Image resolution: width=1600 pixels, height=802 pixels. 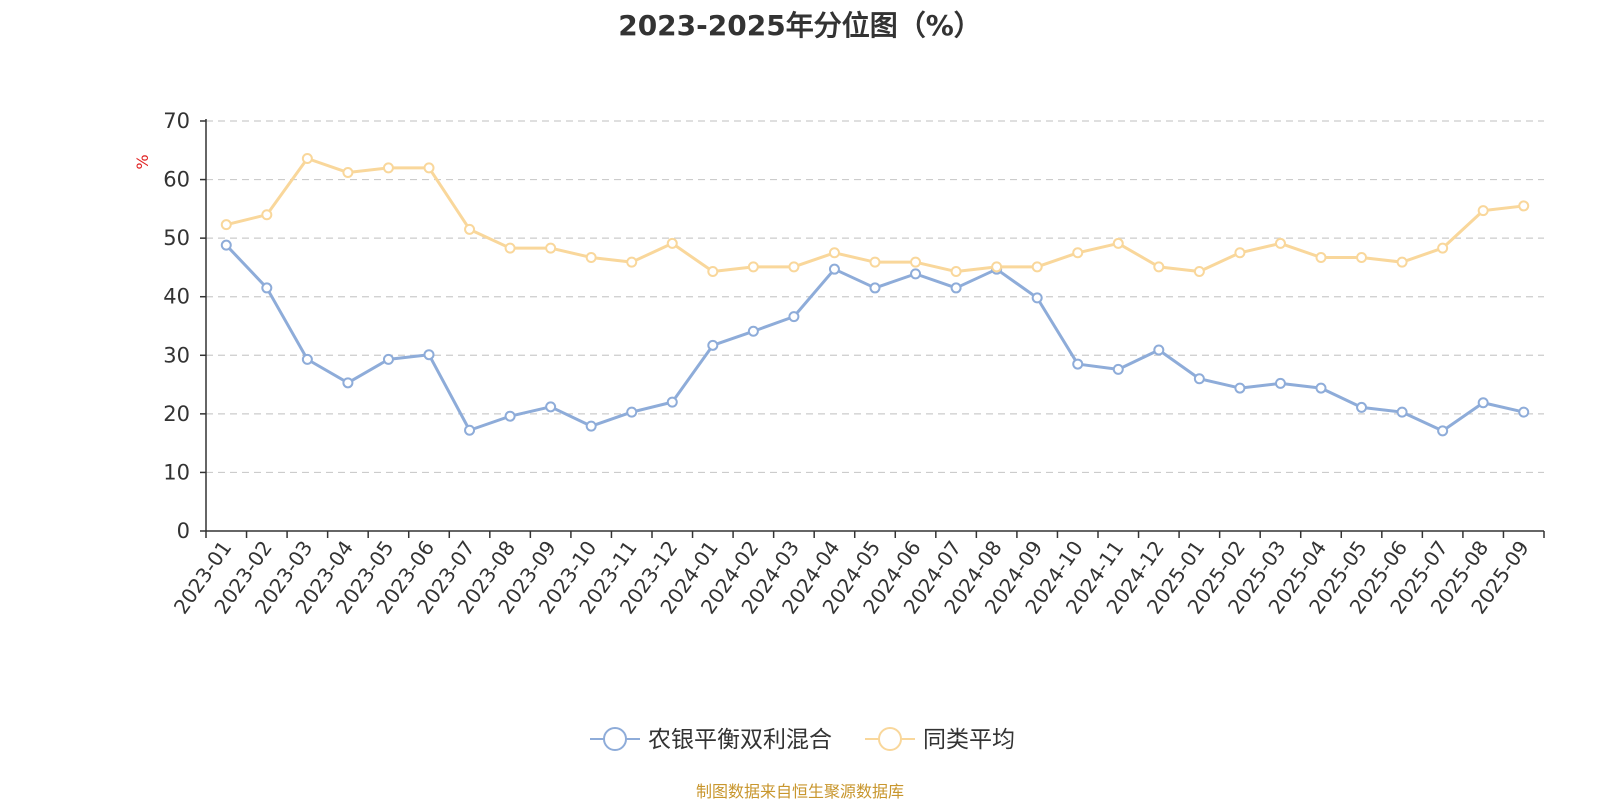 What do you see at coordinates (740, 740) in the screenshot?
I see `legend-label: 农银平衡双利混合` at bounding box center [740, 740].